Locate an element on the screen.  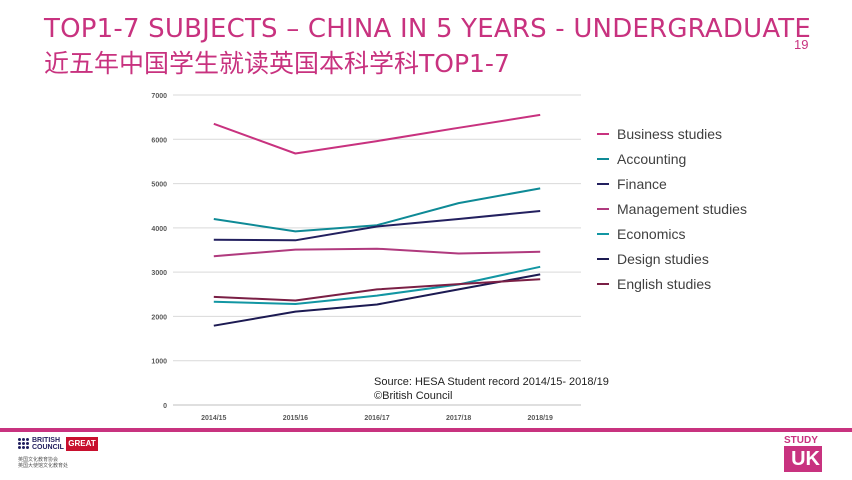
legend-item: English studies is located at coordinates (672, 283).